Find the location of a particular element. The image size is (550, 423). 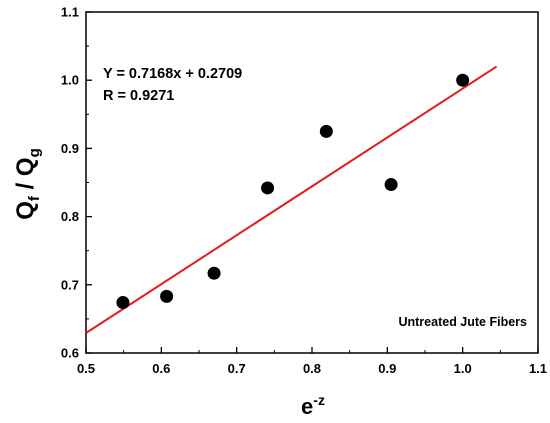

x-axis-title-superscript: -z is located at coordinates (319, 400).